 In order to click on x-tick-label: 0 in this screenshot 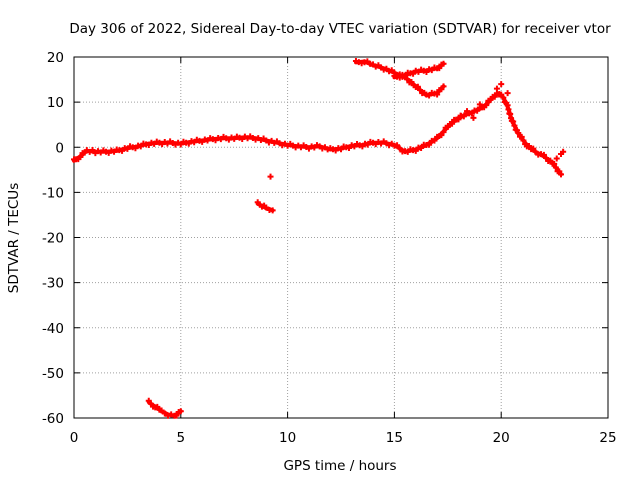, I will do `click(74, 438)`.